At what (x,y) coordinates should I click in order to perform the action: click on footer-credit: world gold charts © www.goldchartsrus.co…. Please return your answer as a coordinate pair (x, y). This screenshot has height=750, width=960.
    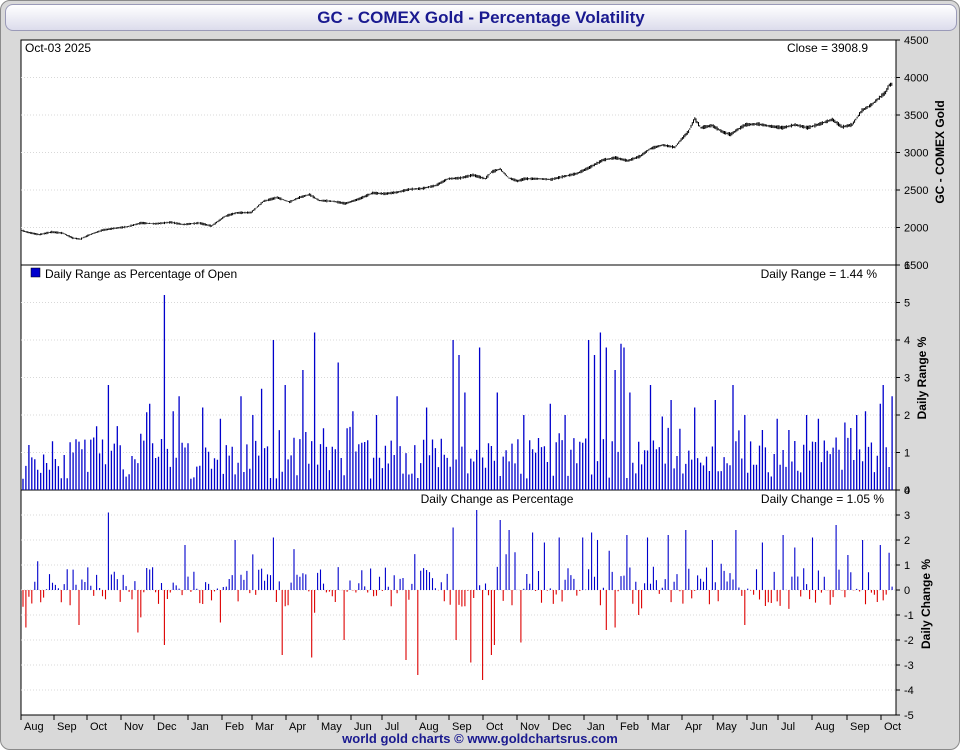
    Looking at the image, I should click on (480, 738).